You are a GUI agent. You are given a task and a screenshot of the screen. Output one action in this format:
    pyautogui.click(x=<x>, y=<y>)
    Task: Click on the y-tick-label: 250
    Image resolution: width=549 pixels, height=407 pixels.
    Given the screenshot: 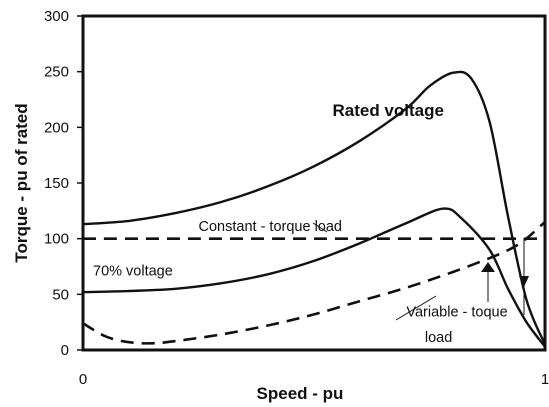 What is the action you would take?
    pyautogui.click(x=56, y=72)
    